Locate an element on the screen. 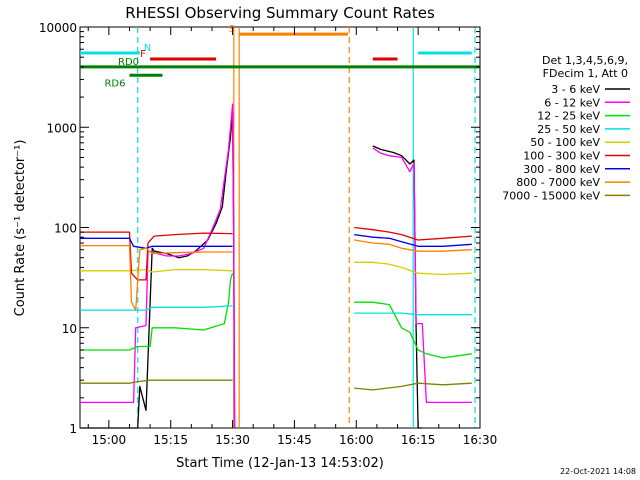 The height and width of the screenshot is (480, 640). legend-label: 3 - 6 keV is located at coordinates (575, 89).